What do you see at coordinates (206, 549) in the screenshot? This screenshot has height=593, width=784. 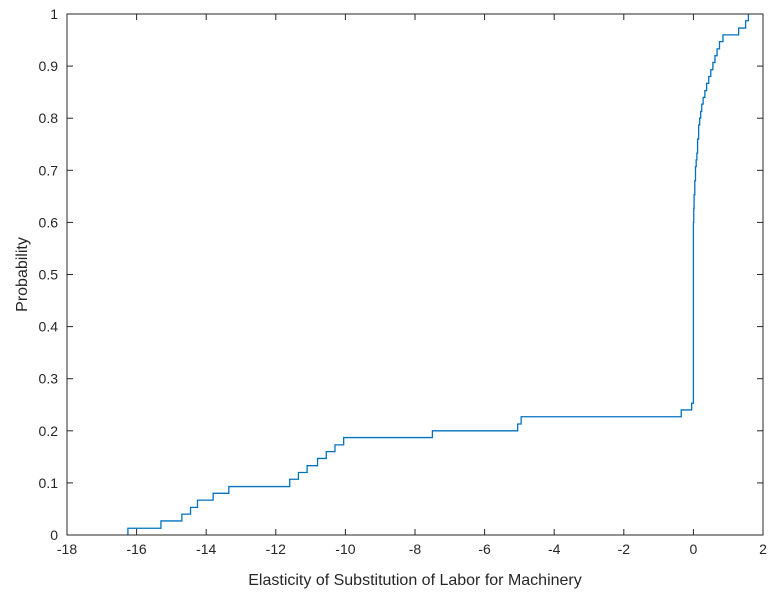 I see `x-tick-label: -14` at bounding box center [206, 549].